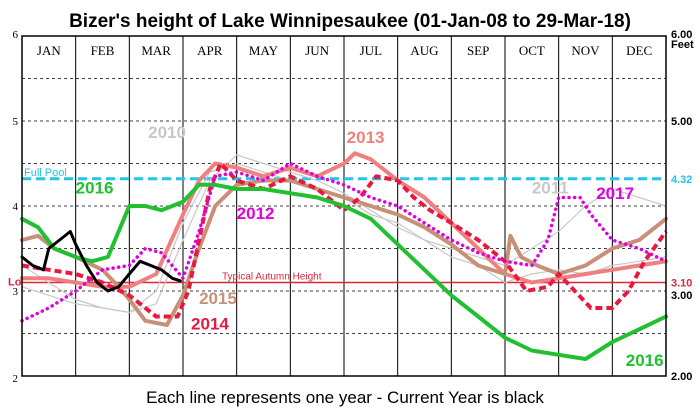 Image resolution: width=700 pixels, height=420 pixels. Describe the element at coordinates (16, 379) in the screenshot. I see `left-tick-label: 2` at that location.